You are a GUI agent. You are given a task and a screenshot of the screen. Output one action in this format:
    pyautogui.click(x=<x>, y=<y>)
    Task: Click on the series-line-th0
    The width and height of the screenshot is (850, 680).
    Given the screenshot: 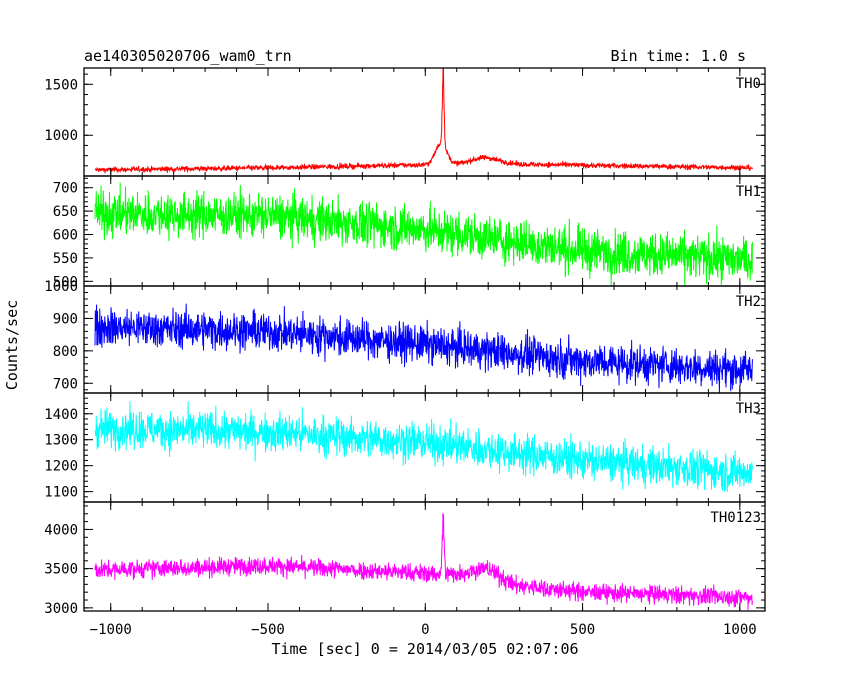 What is the action you would take?
    pyautogui.click(x=423, y=121)
    